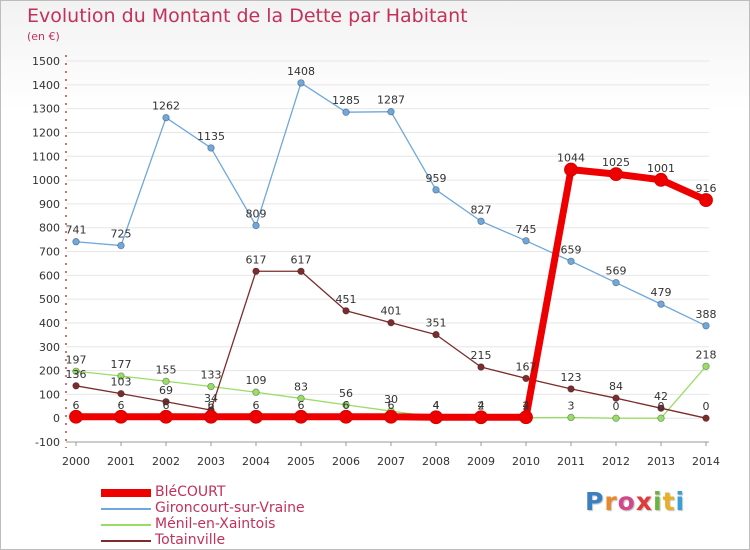  What do you see at coordinates (391, 311) in the screenshot?
I see `data-label: 401` at bounding box center [391, 311].